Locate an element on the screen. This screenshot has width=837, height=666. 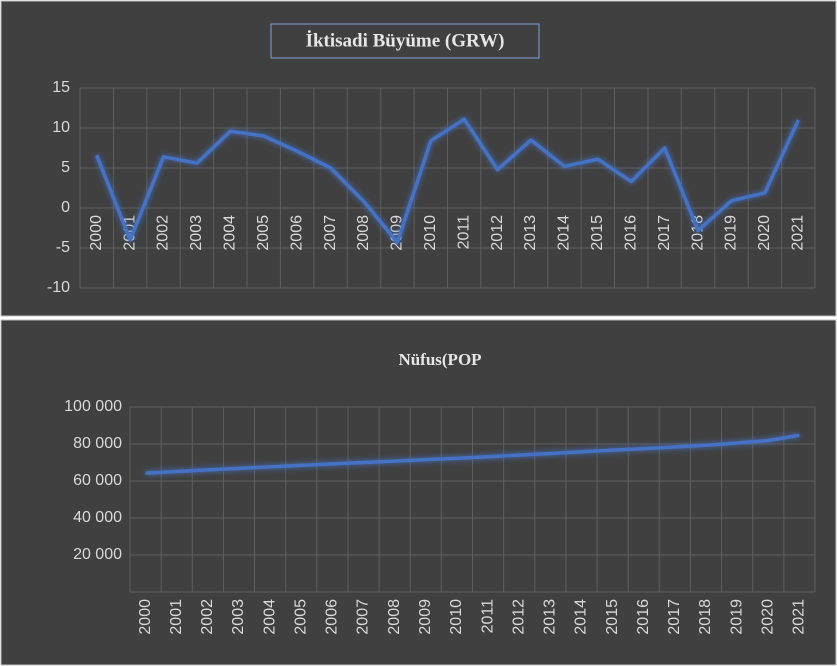
y-tick-label: 60 000 is located at coordinates (97, 480).